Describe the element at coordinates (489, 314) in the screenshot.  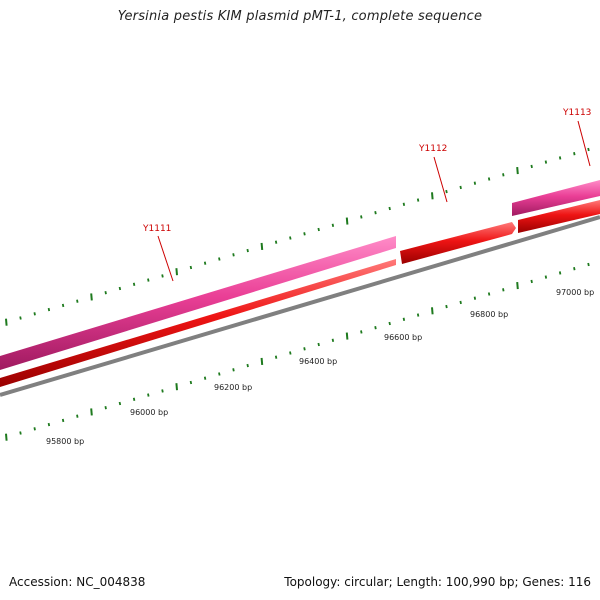
I see `bp-label-96800: 96800 bp` at that location.